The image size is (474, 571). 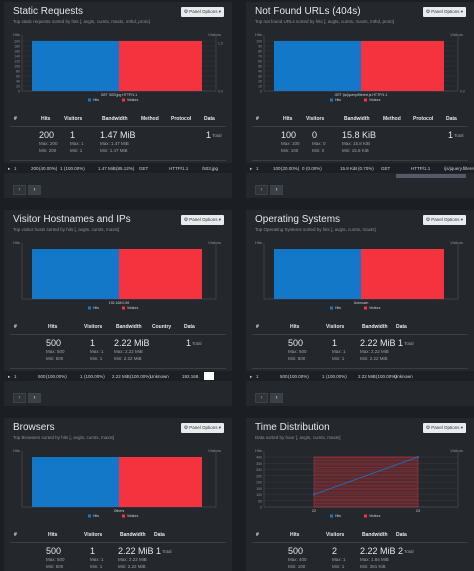 I want to click on y-tick-label: 50, so click(x=260, y=501).